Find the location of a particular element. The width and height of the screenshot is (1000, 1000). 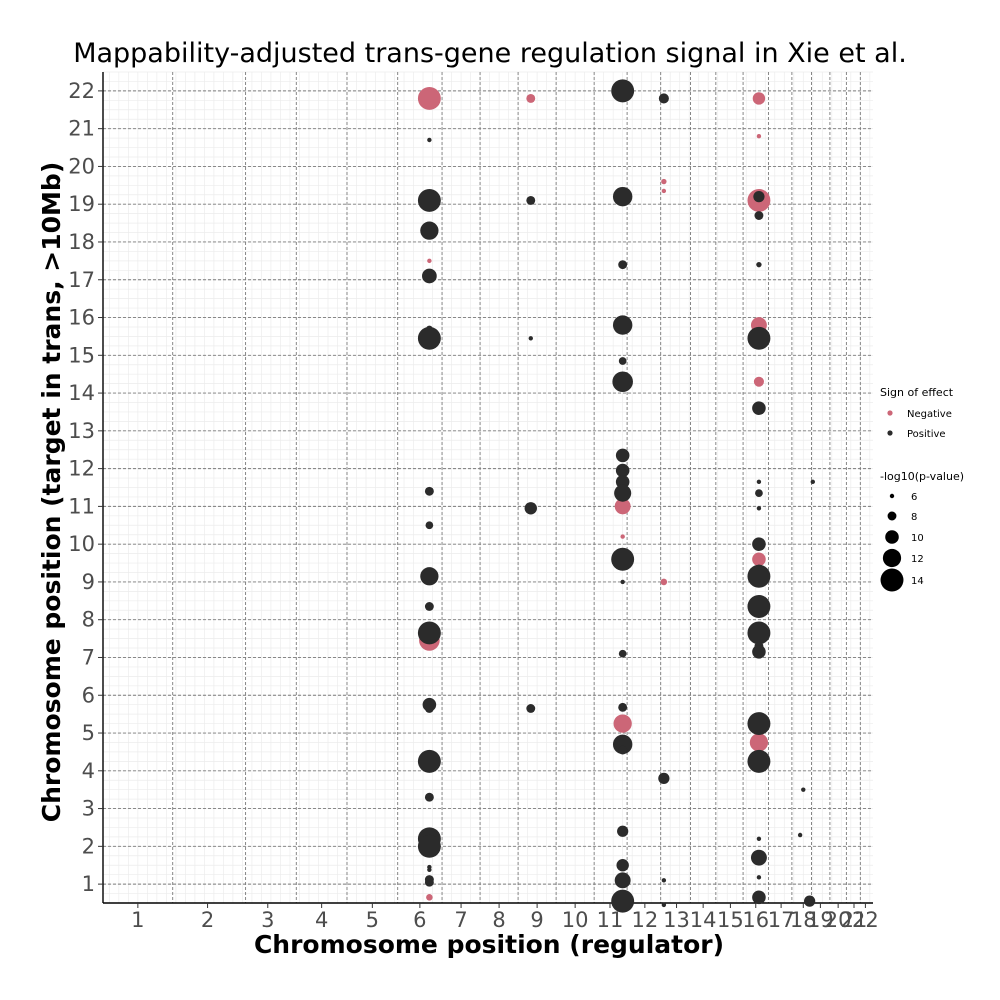

x-axis-title: Chromosome position (regulator) is located at coordinates (489, 944).